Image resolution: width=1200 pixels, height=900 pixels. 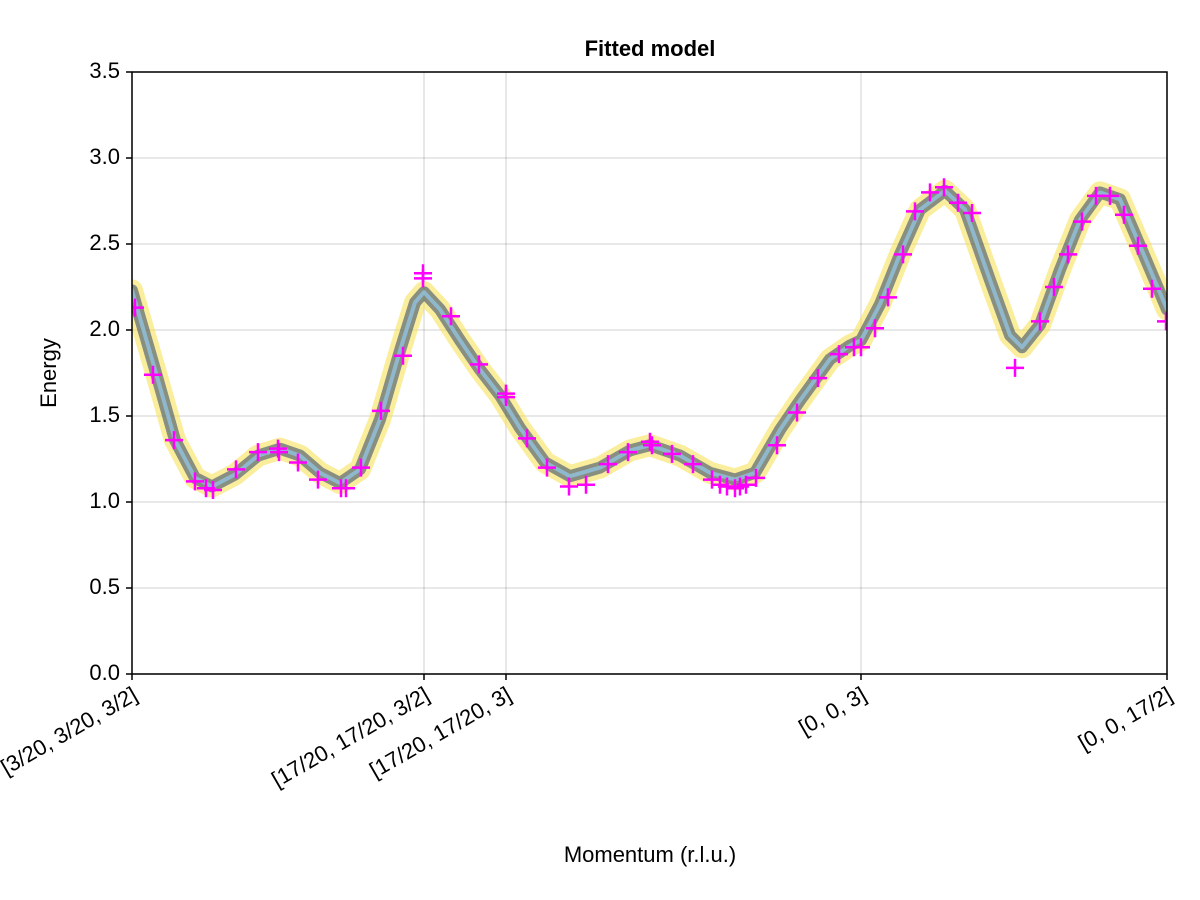 I want to click on y-axis-label: Energy, so click(x=48, y=373).